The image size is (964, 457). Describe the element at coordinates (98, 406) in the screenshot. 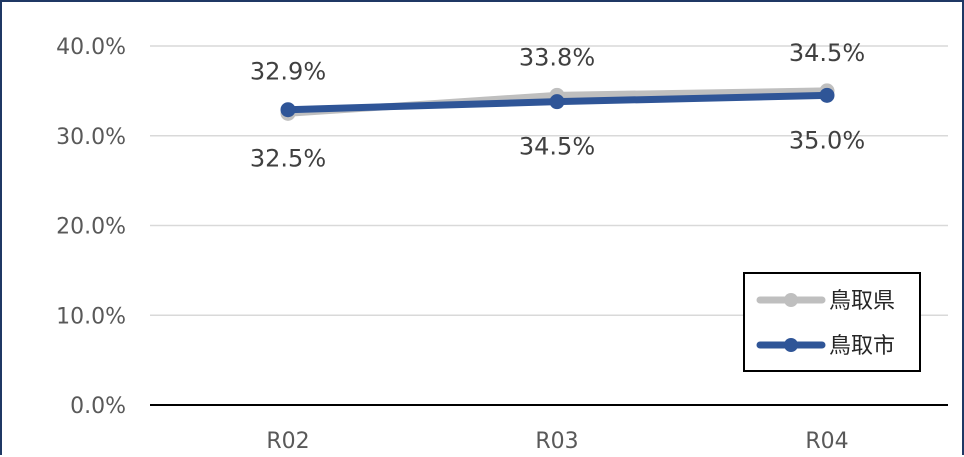

I see `y-tick-label: 0.0%` at that location.